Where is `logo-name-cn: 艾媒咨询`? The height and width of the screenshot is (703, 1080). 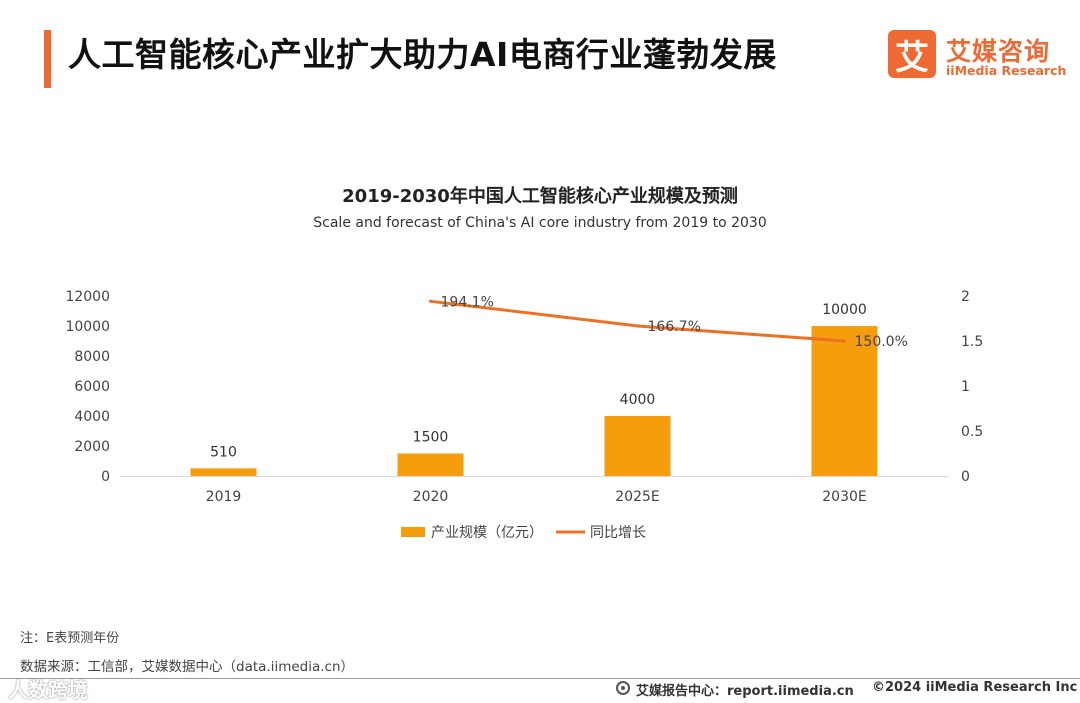 logo-name-cn: 艾媒咨询 is located at coordinates (998, 51).